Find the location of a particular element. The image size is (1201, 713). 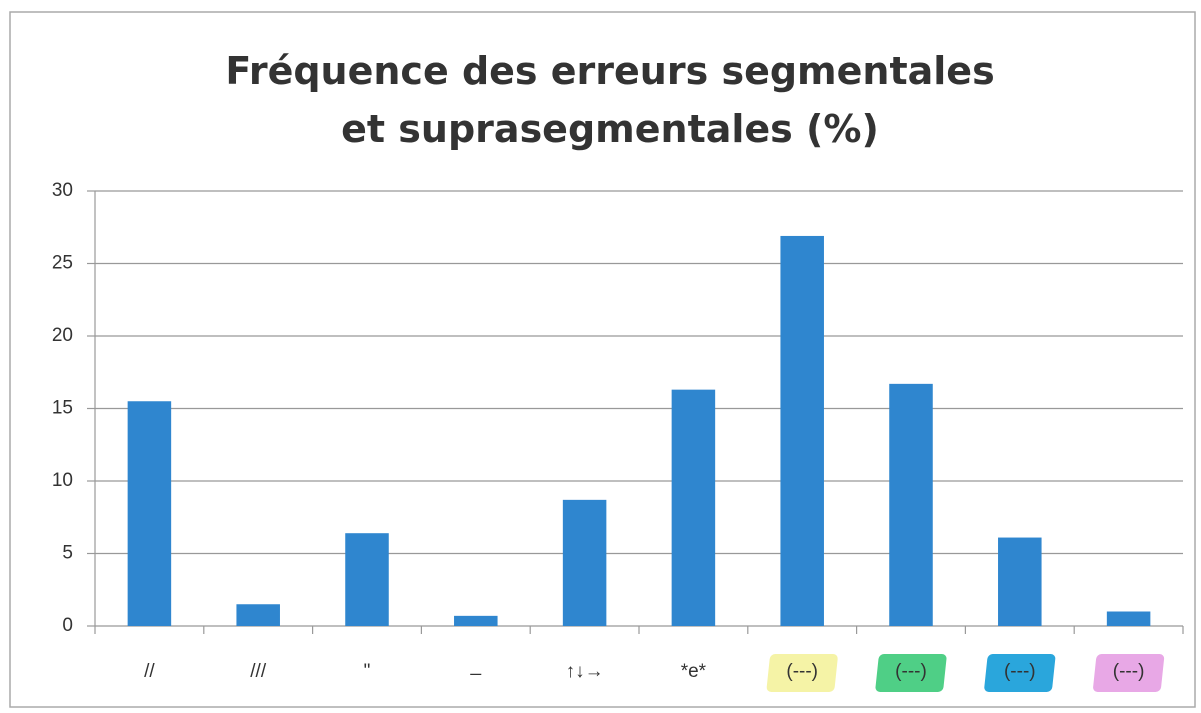

x-tick-label: ↑↓→ is located at coordinates (585, 671).